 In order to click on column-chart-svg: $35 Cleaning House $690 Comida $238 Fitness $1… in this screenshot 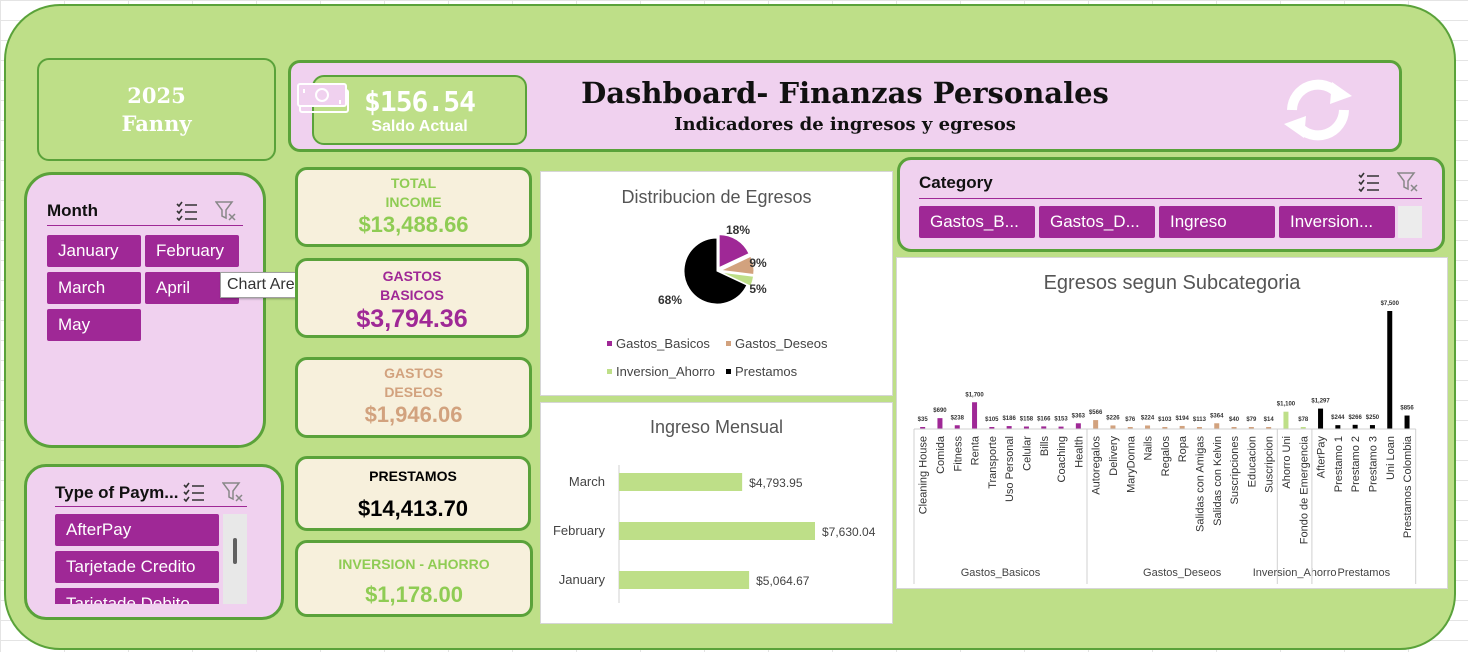, I will do `click(1165, 442)`.